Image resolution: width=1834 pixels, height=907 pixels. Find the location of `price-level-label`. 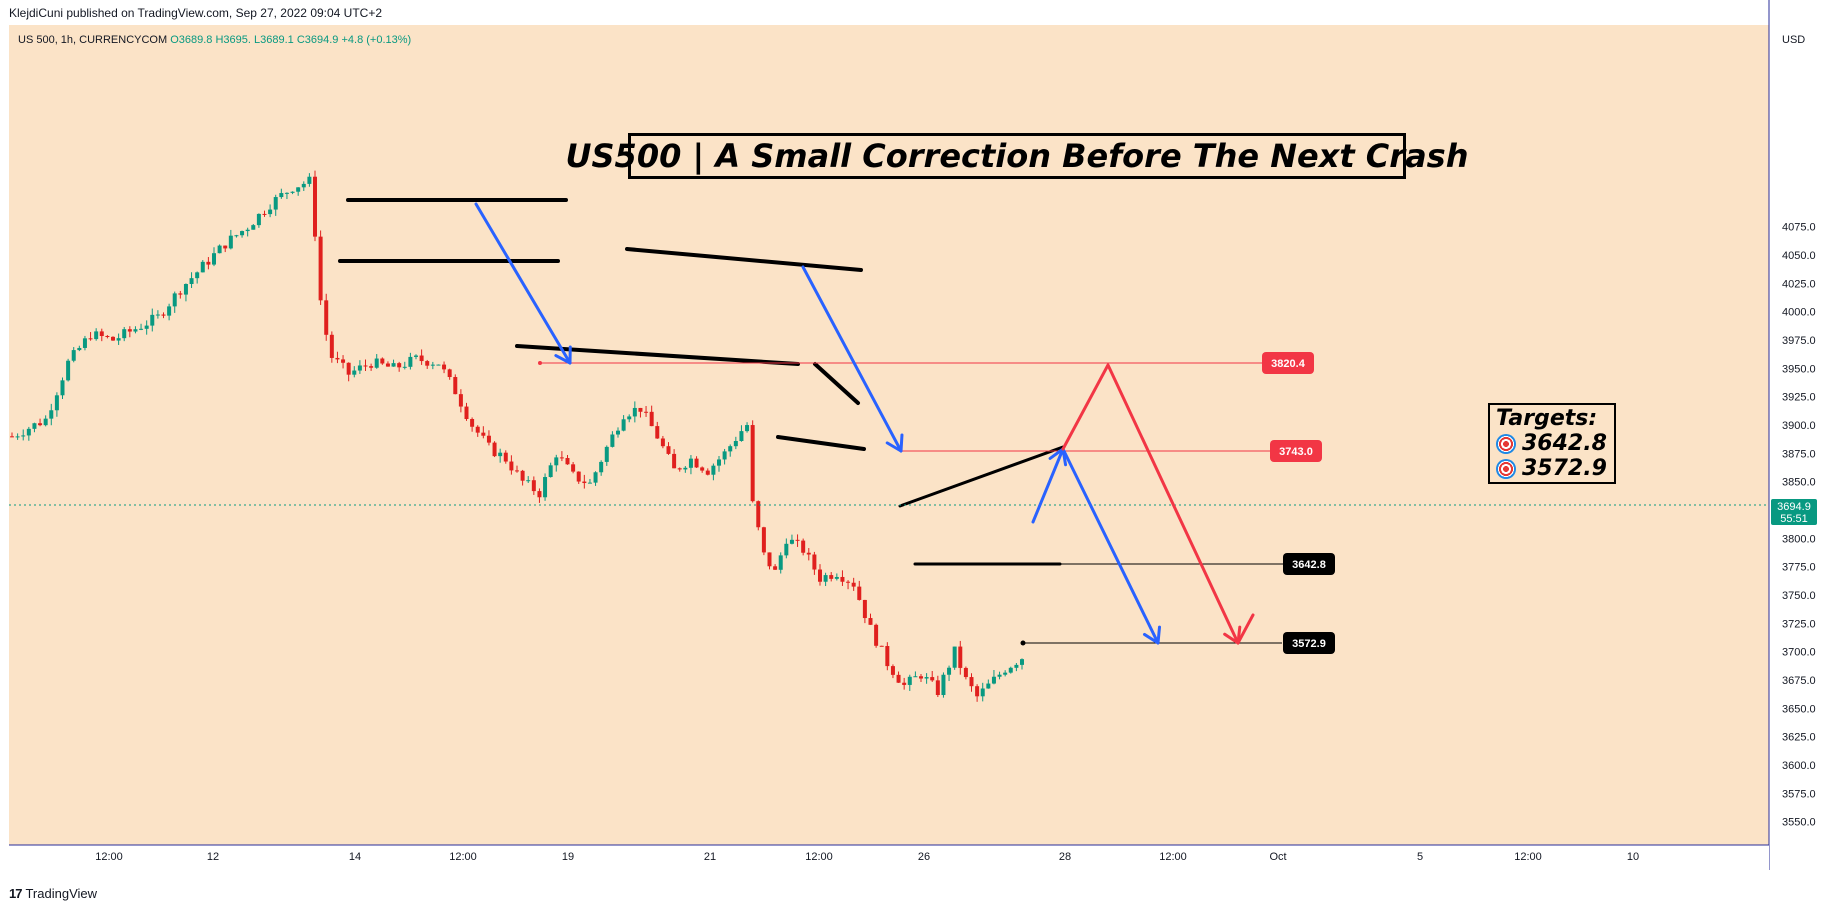

price-level-label is located at coordinates (1309, 643).